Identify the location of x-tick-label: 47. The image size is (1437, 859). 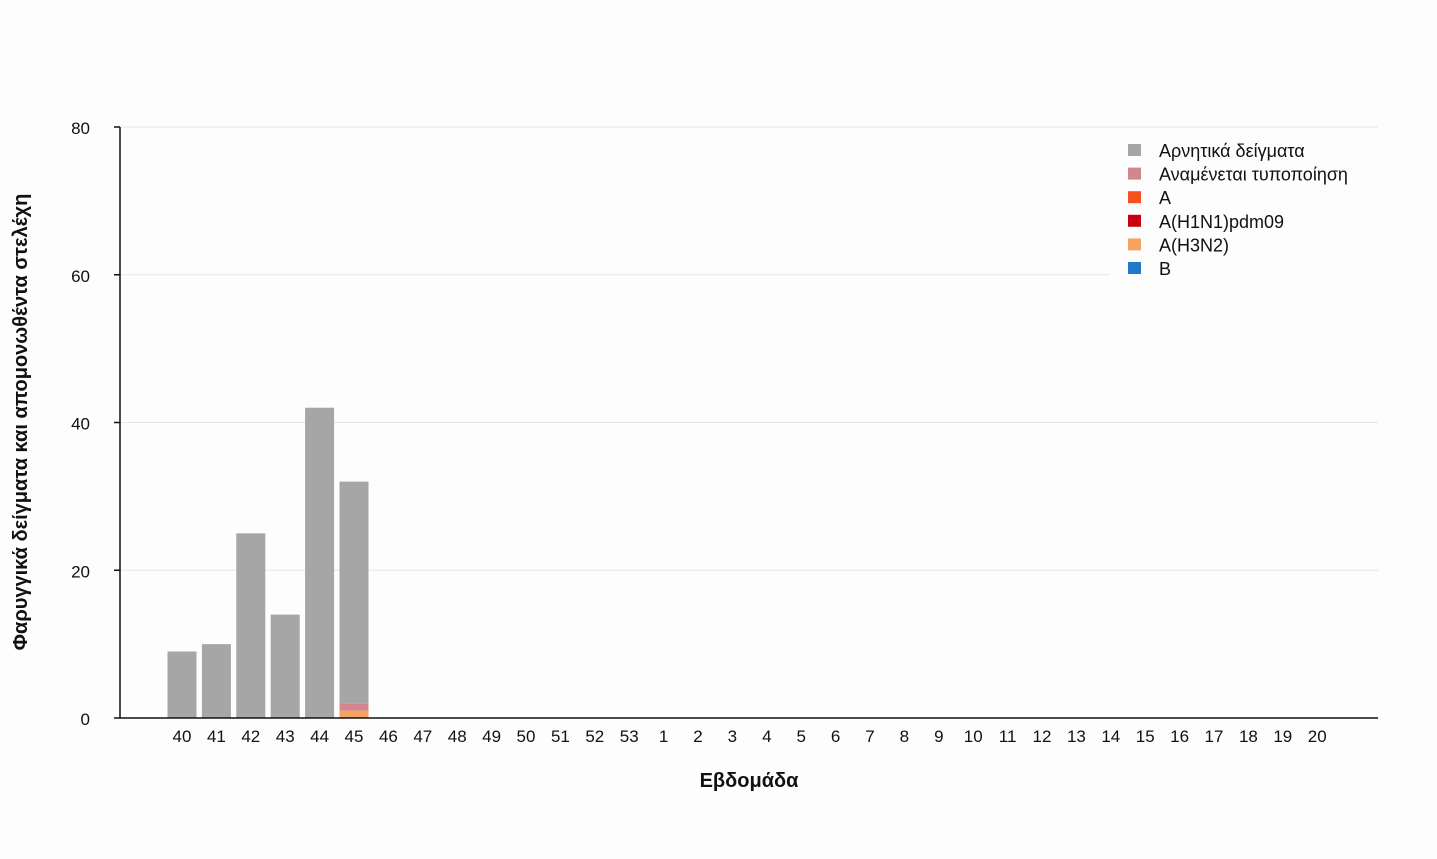
(422, 736).